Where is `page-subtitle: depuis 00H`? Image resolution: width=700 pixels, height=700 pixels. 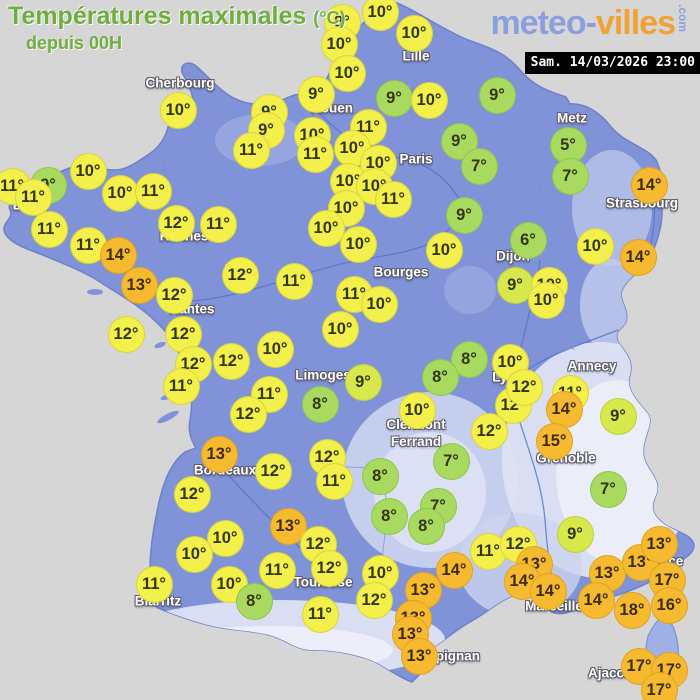
page-subtitle: depuis 00H is located at coordinates (74, 43).